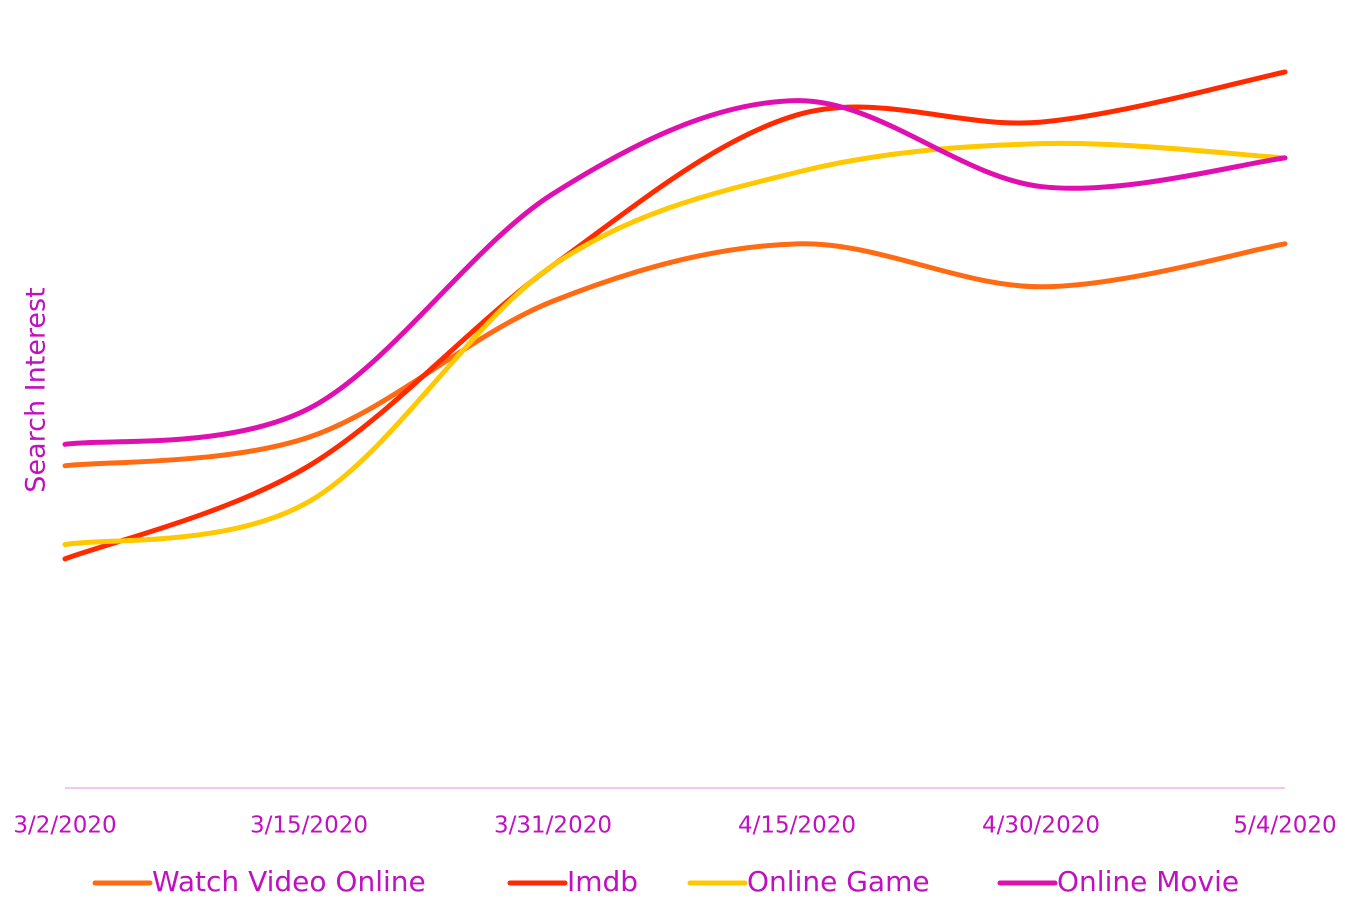  What do you see at coordinates (64, 826) in the screenshot?
I see `x-tick-label: 3/2/2020` at bounding box center [64, 826].